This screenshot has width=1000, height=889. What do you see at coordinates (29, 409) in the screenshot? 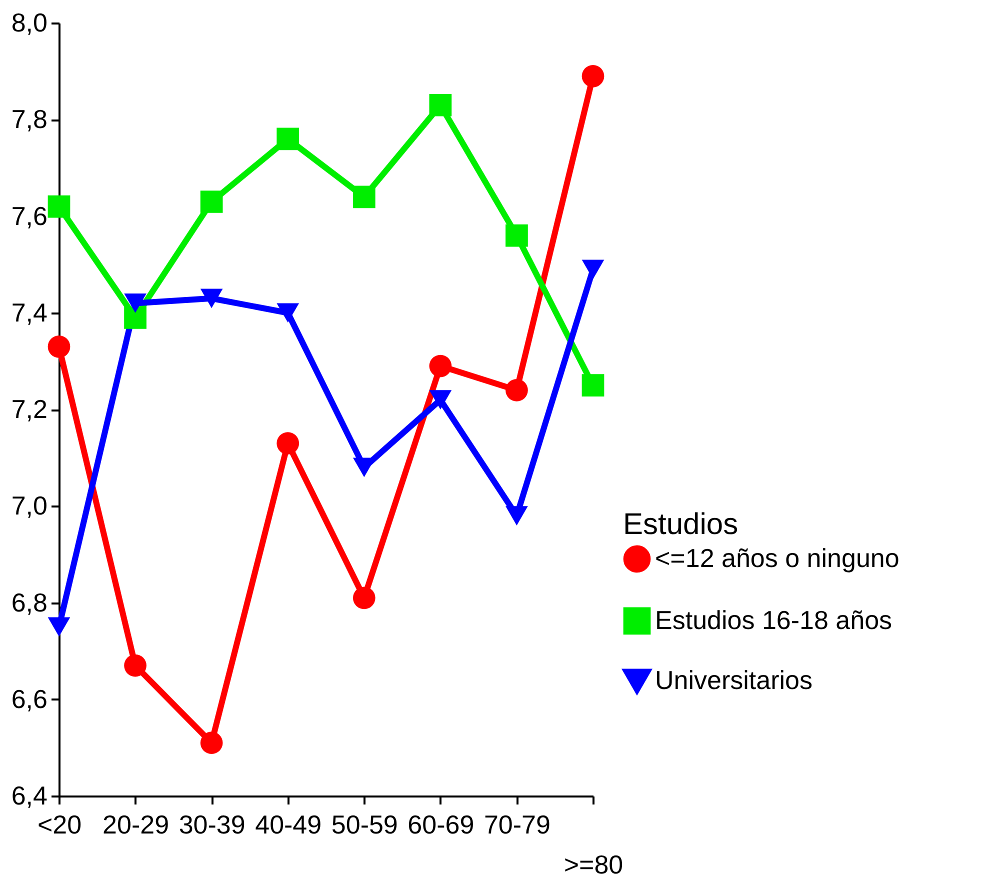
I see `y-tick-label: 7,2` at bounding box center [29, 409].